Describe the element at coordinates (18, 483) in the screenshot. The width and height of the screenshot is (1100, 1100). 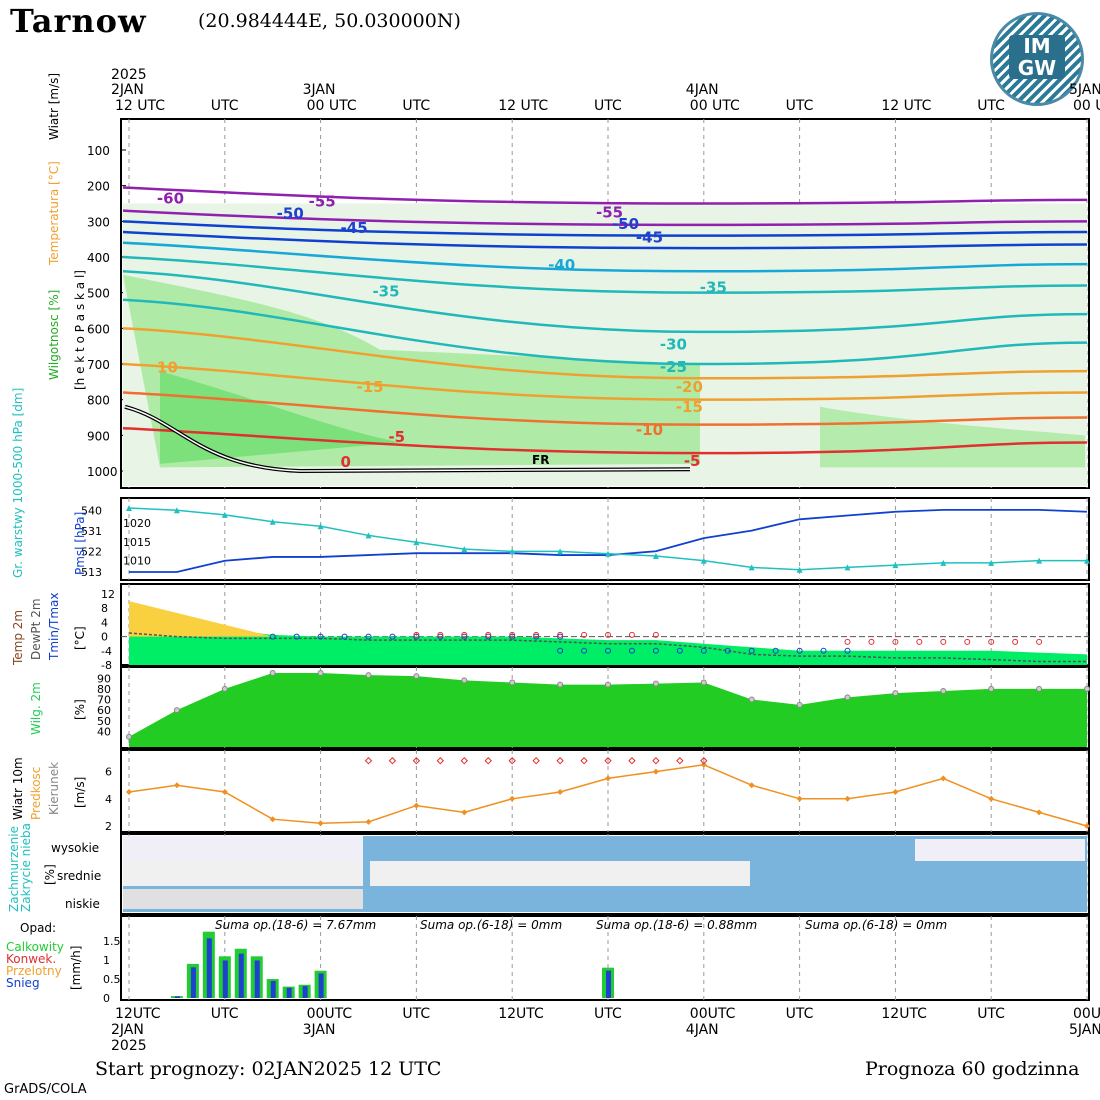
I see `layer-axis-label: Gr. warstwy 1000-500 hPa [dm]` at that location.